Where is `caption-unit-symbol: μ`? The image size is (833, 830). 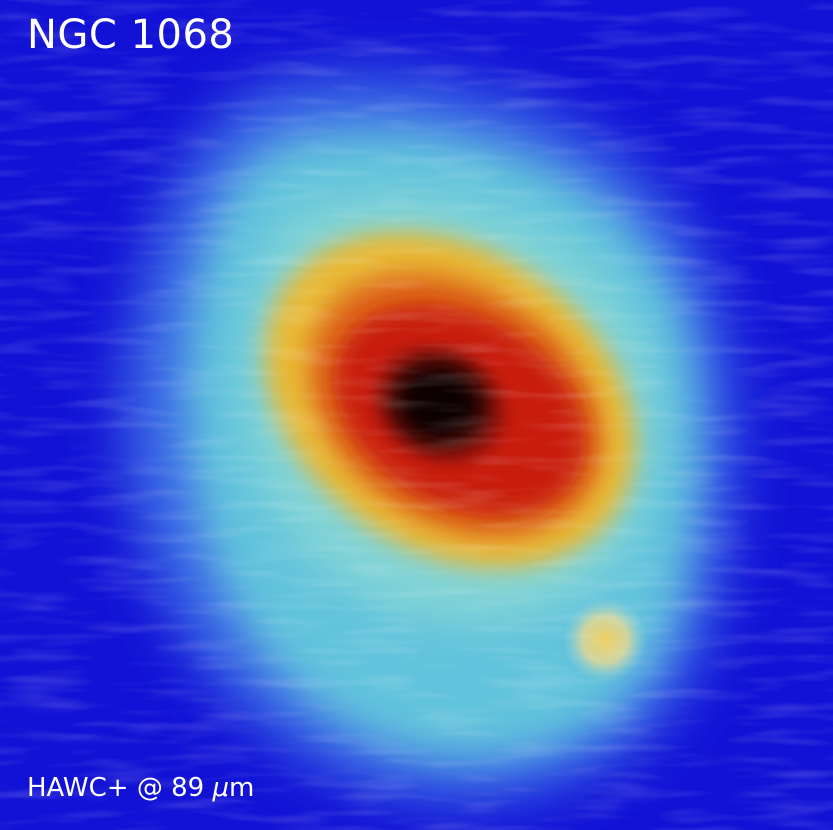 caption-unit-symbol: μ is located at coordinates (220, 788).